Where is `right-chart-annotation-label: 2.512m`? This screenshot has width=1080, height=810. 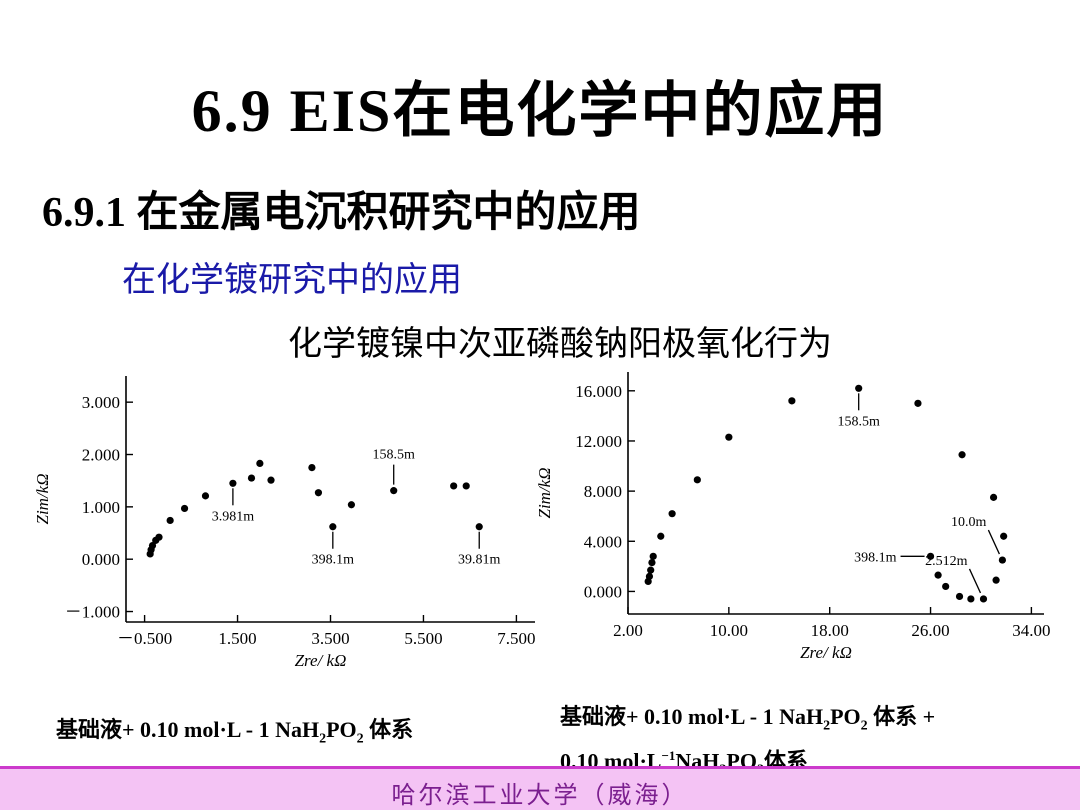
right-chart-annotation-label: 2.512m is located at coordinates (946, 561).